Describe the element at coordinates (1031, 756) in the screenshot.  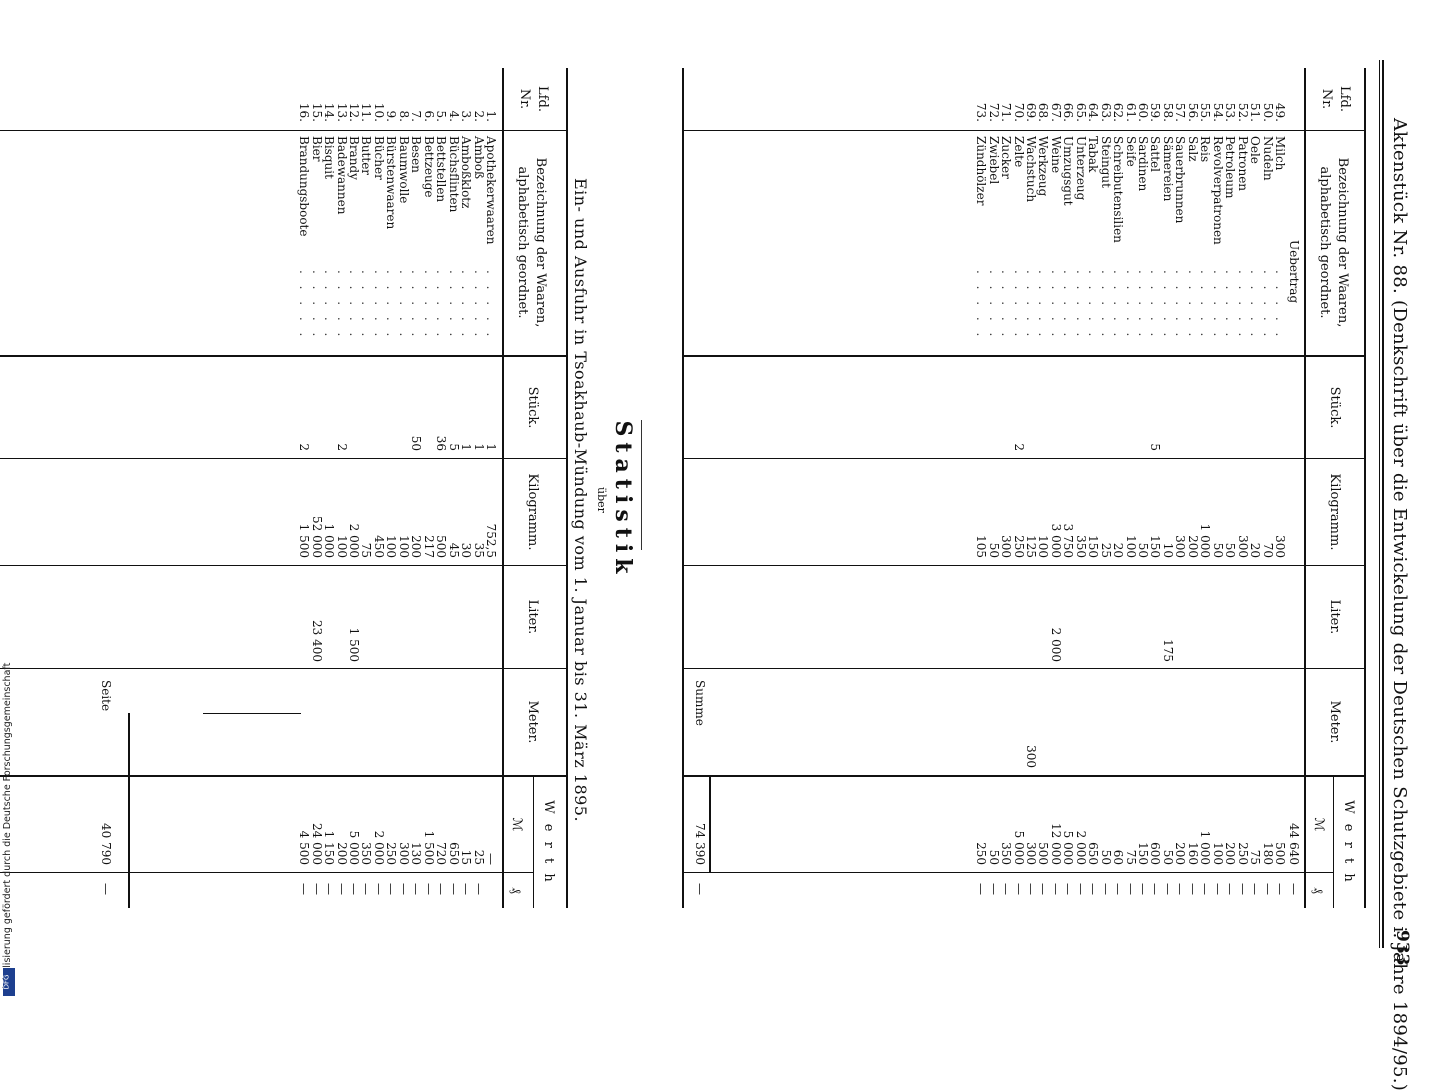
I see `meter-value: 300` at that location.